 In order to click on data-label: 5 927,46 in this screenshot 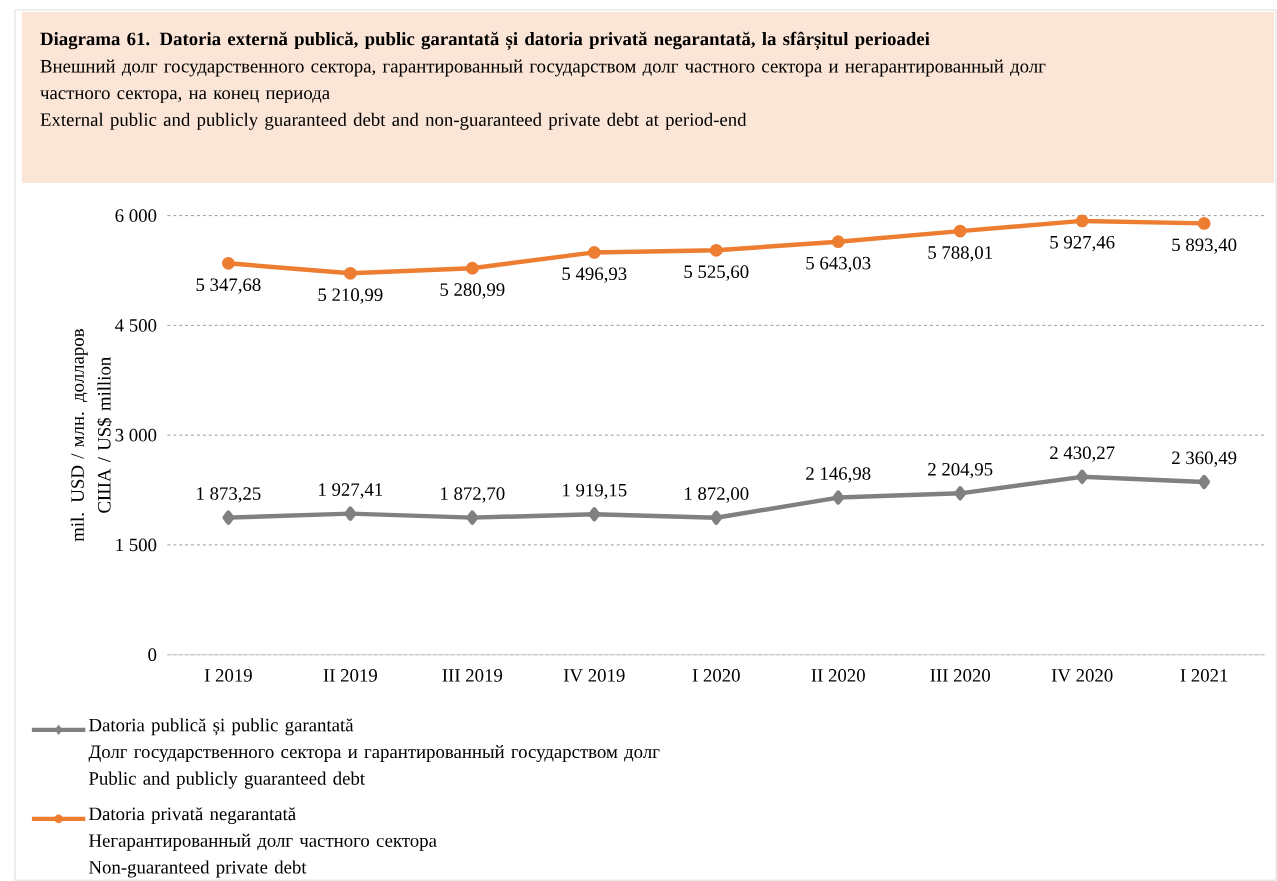, I will do `click(1082, 243)`.